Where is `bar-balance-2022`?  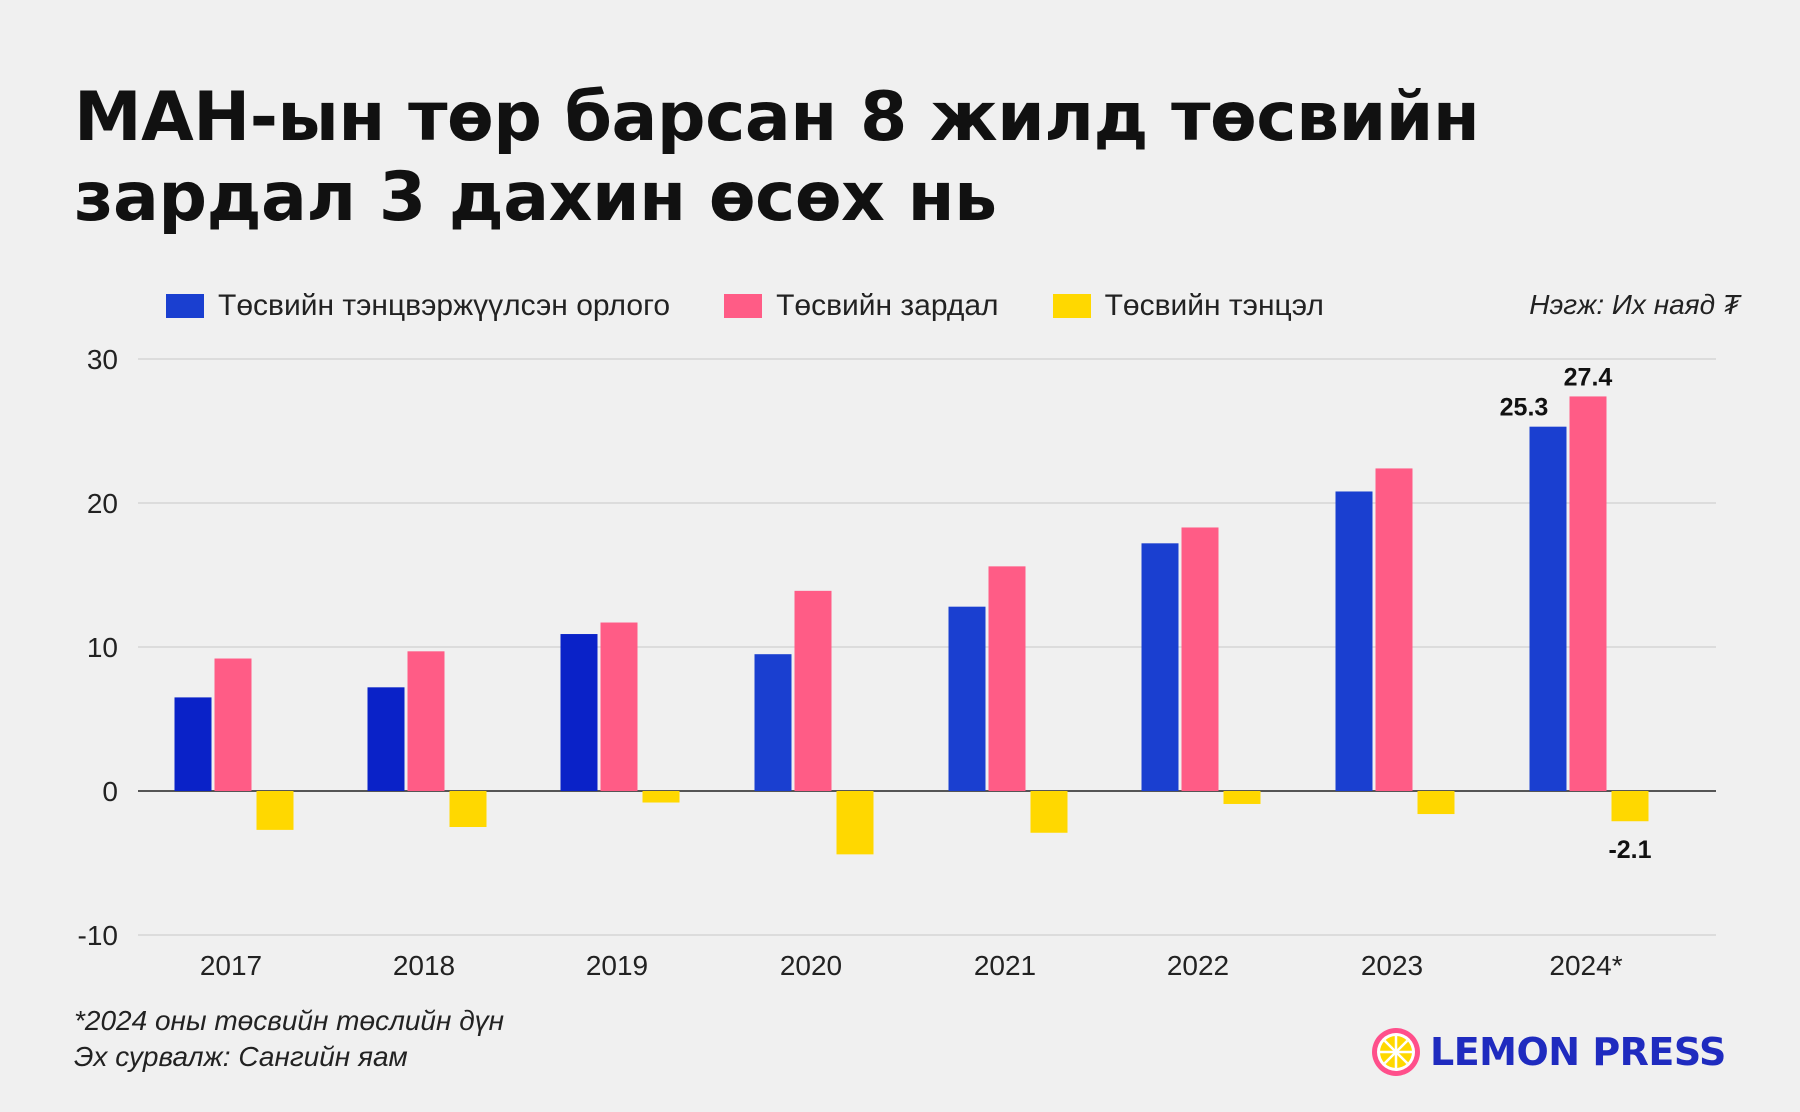
bar-balance-2022 is located at coordinates (1242, 797).